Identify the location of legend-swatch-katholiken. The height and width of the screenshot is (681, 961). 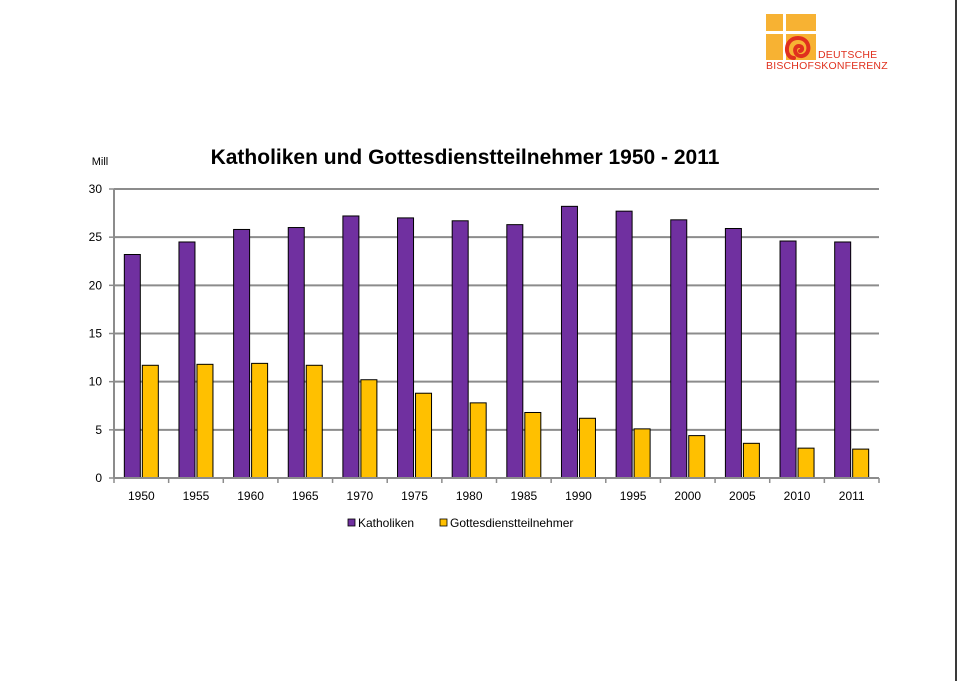
(351, 522).